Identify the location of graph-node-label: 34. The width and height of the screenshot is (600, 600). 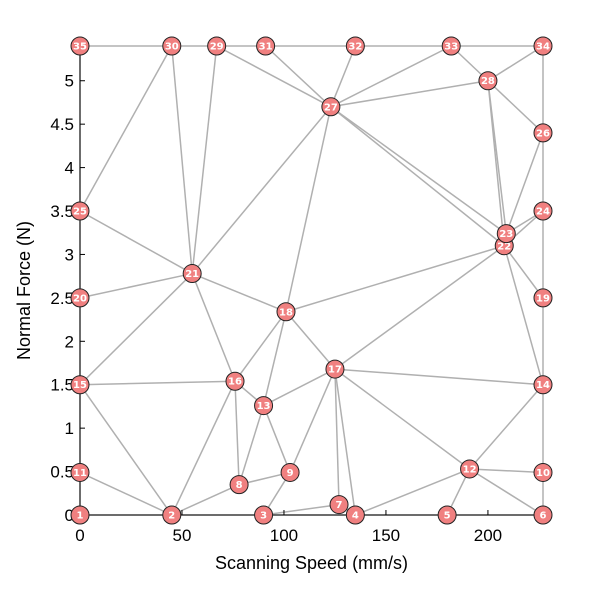
(543, 47).